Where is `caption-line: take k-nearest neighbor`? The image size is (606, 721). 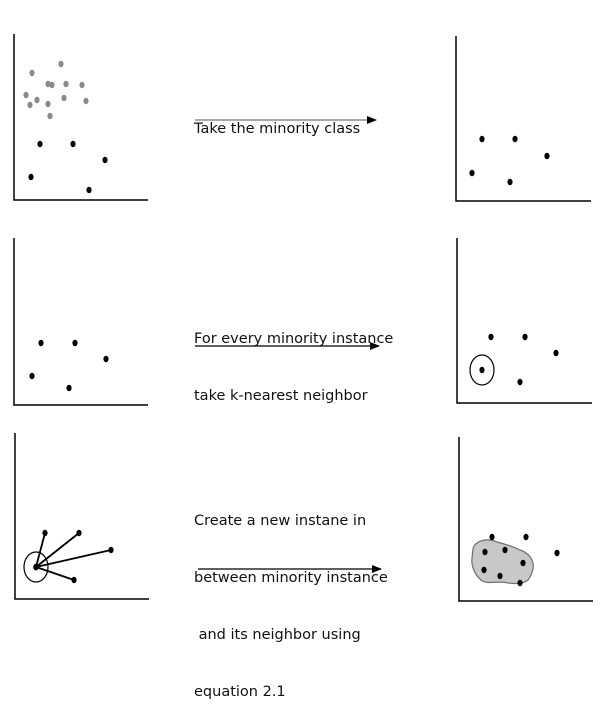 caption-line: take k-nearest neighbor is located at coordinates (281, 396).